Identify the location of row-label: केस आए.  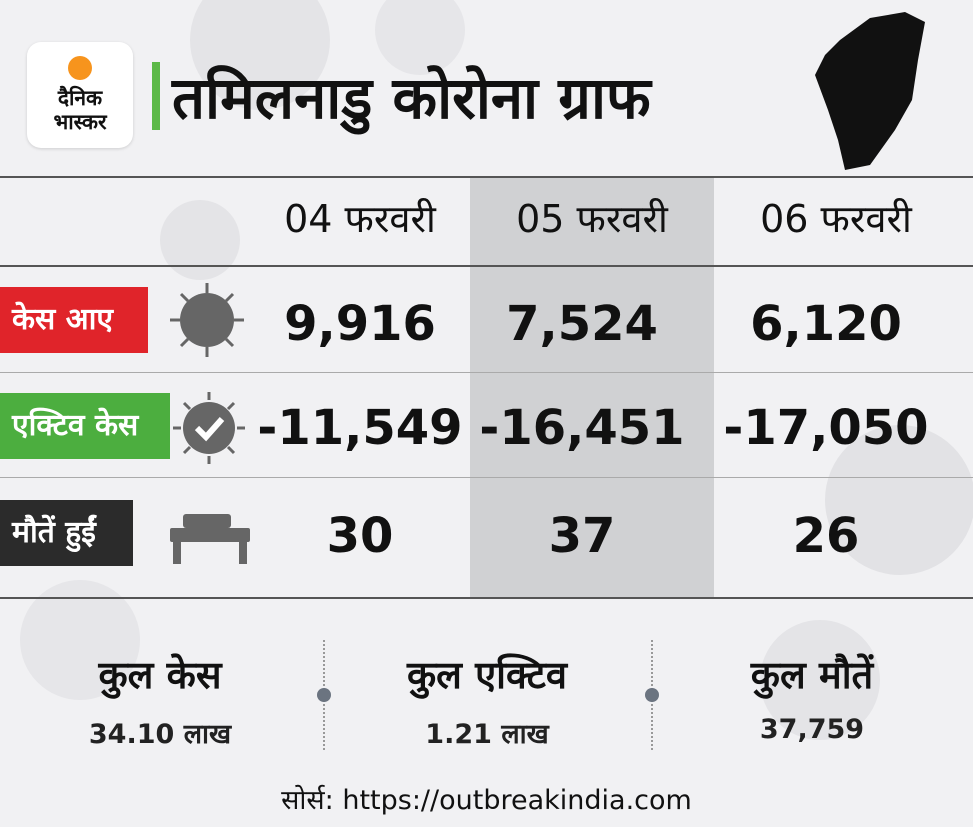
(74, 320).